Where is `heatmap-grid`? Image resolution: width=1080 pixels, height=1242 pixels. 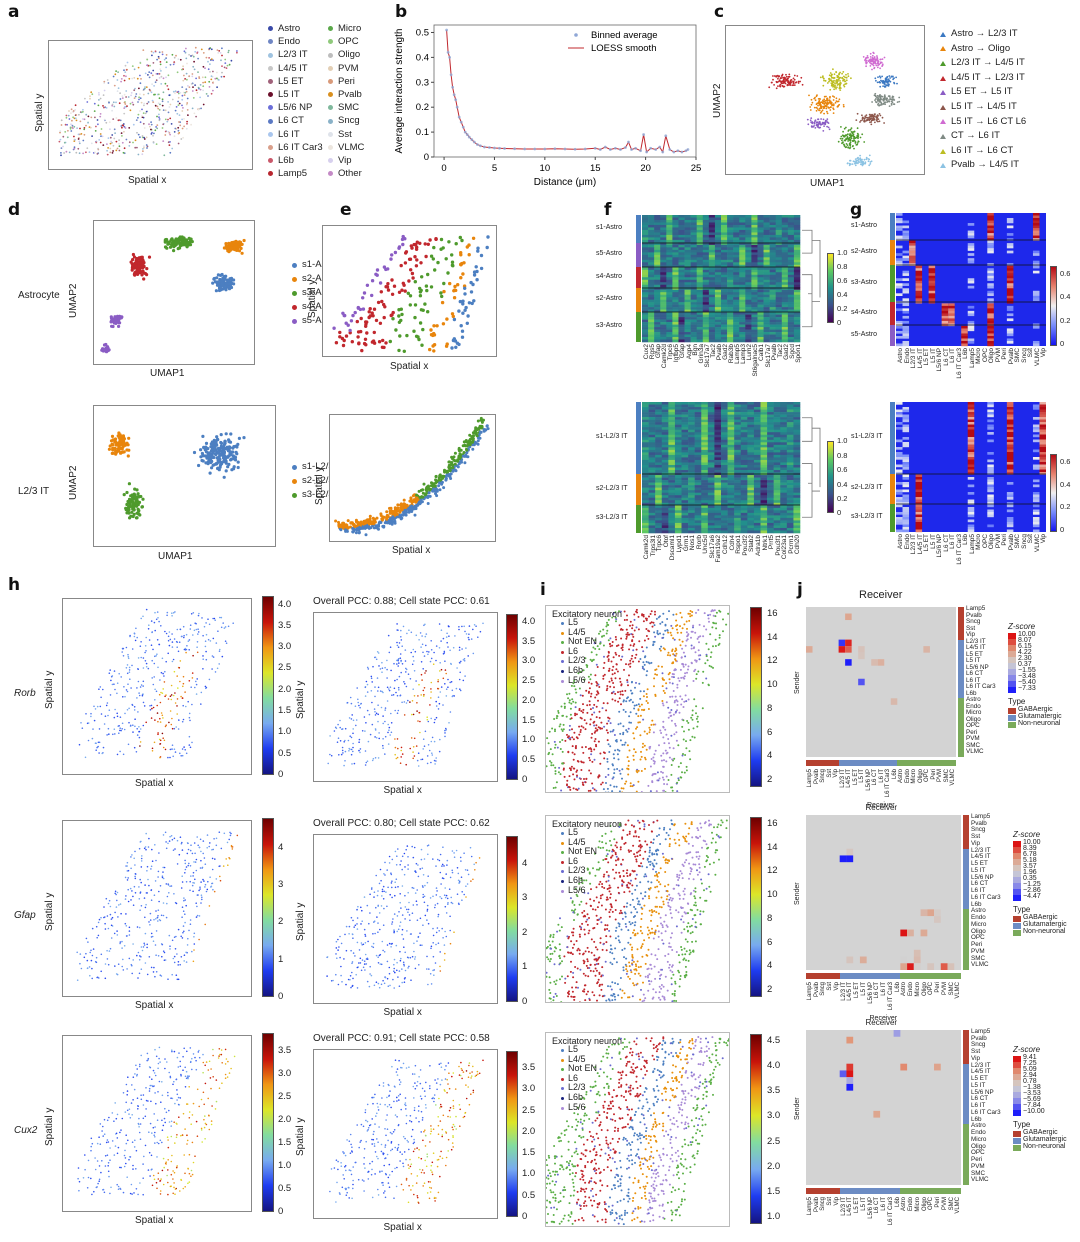 heatmap-grid is located at coordinates (721, 279).